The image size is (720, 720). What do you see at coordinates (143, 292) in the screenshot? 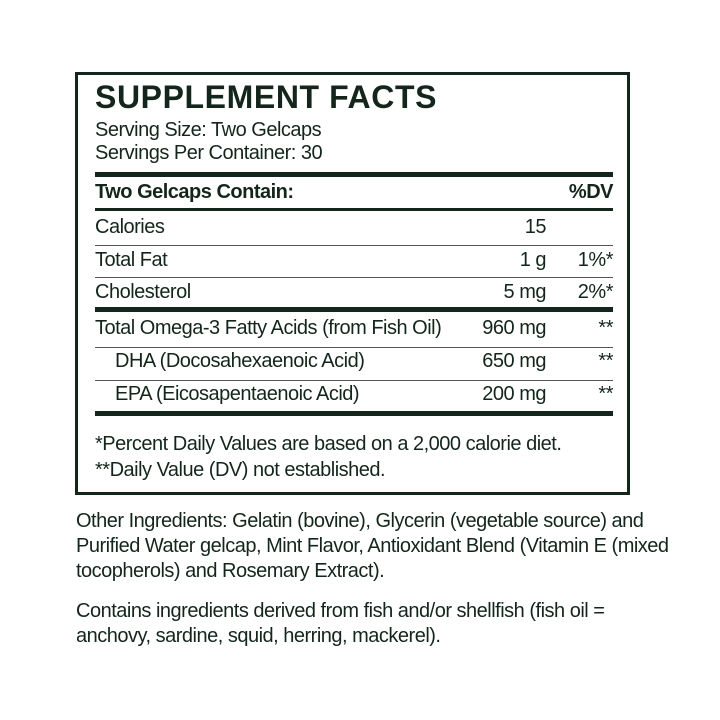
I see `nutrient-name: Cholesterol` at bounding box center [143, 292].